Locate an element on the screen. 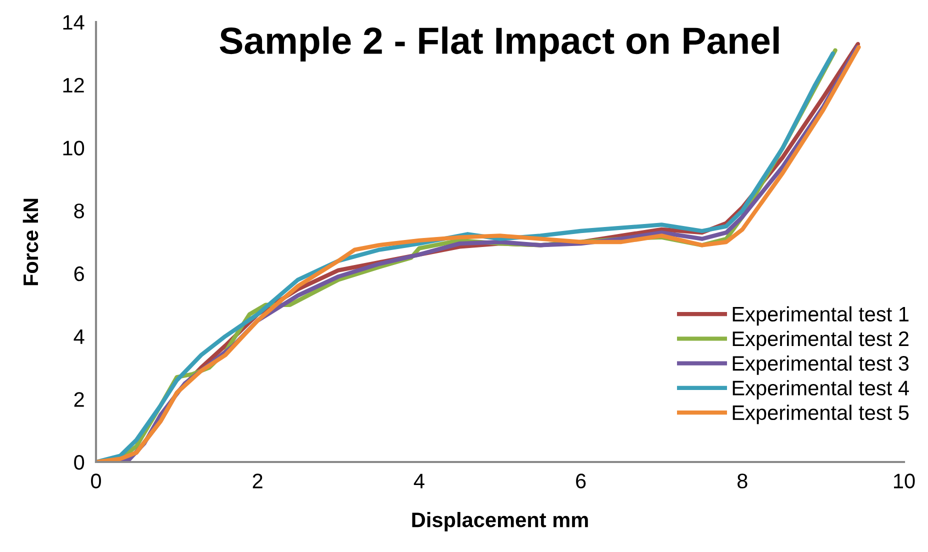 The width and height of the screenshot is (928, 552). x-tick-label: 0 is located at coordinates (96, 481).